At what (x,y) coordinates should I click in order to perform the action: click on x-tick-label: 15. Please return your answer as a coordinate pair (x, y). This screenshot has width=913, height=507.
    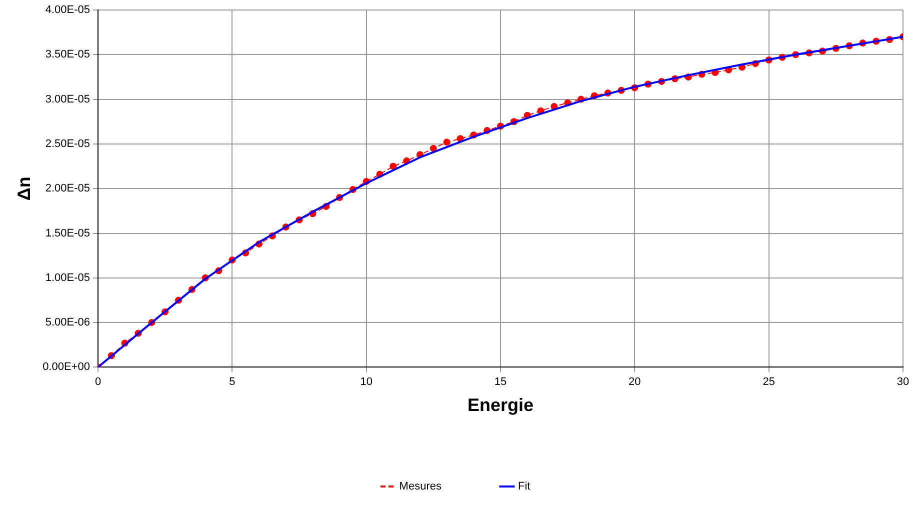
    Looking at the image, I should click on (500, 382).